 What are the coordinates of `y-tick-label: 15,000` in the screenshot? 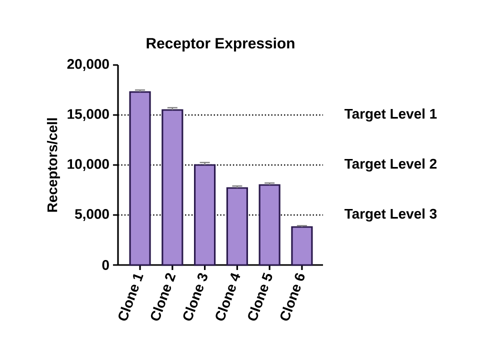 It's located at (88, 115).